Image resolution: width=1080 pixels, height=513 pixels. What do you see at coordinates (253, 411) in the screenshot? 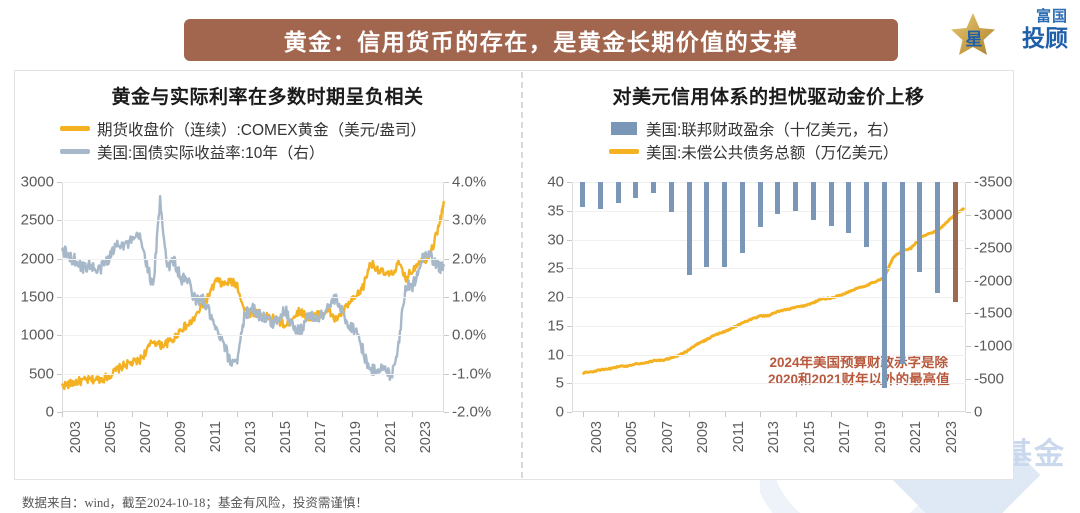
I see `left-chart-x-axis` at bounding box center [253, 411].